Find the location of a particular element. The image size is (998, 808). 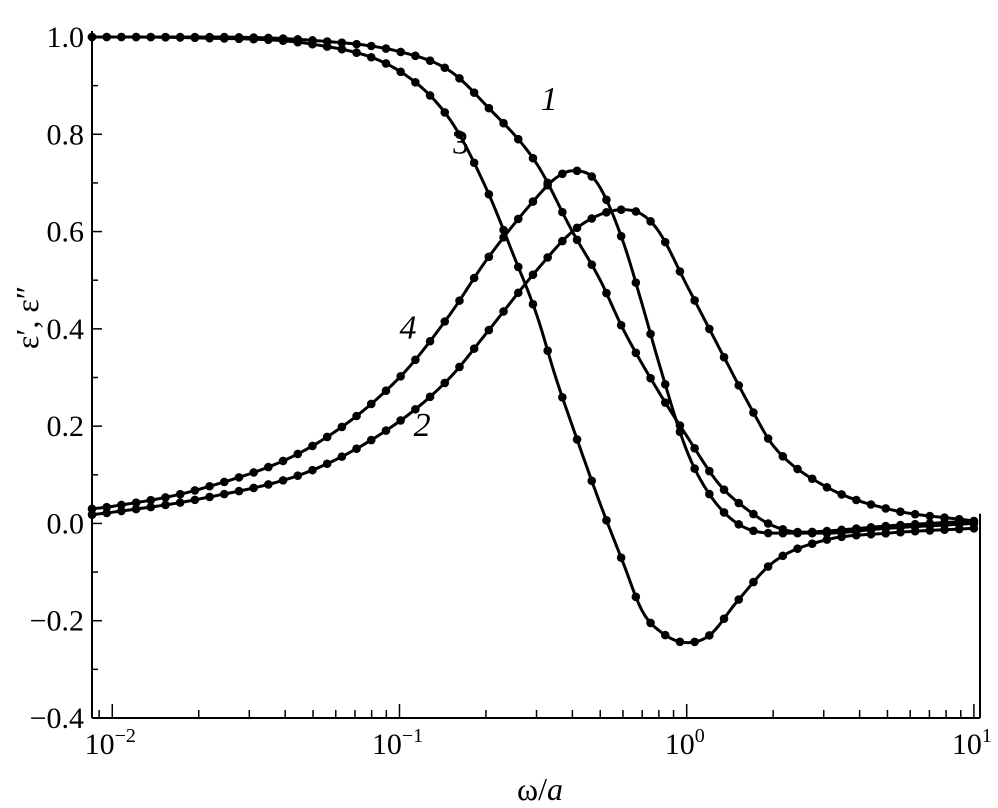

curve-label-2: 2 is located at coordinates (422, 425).